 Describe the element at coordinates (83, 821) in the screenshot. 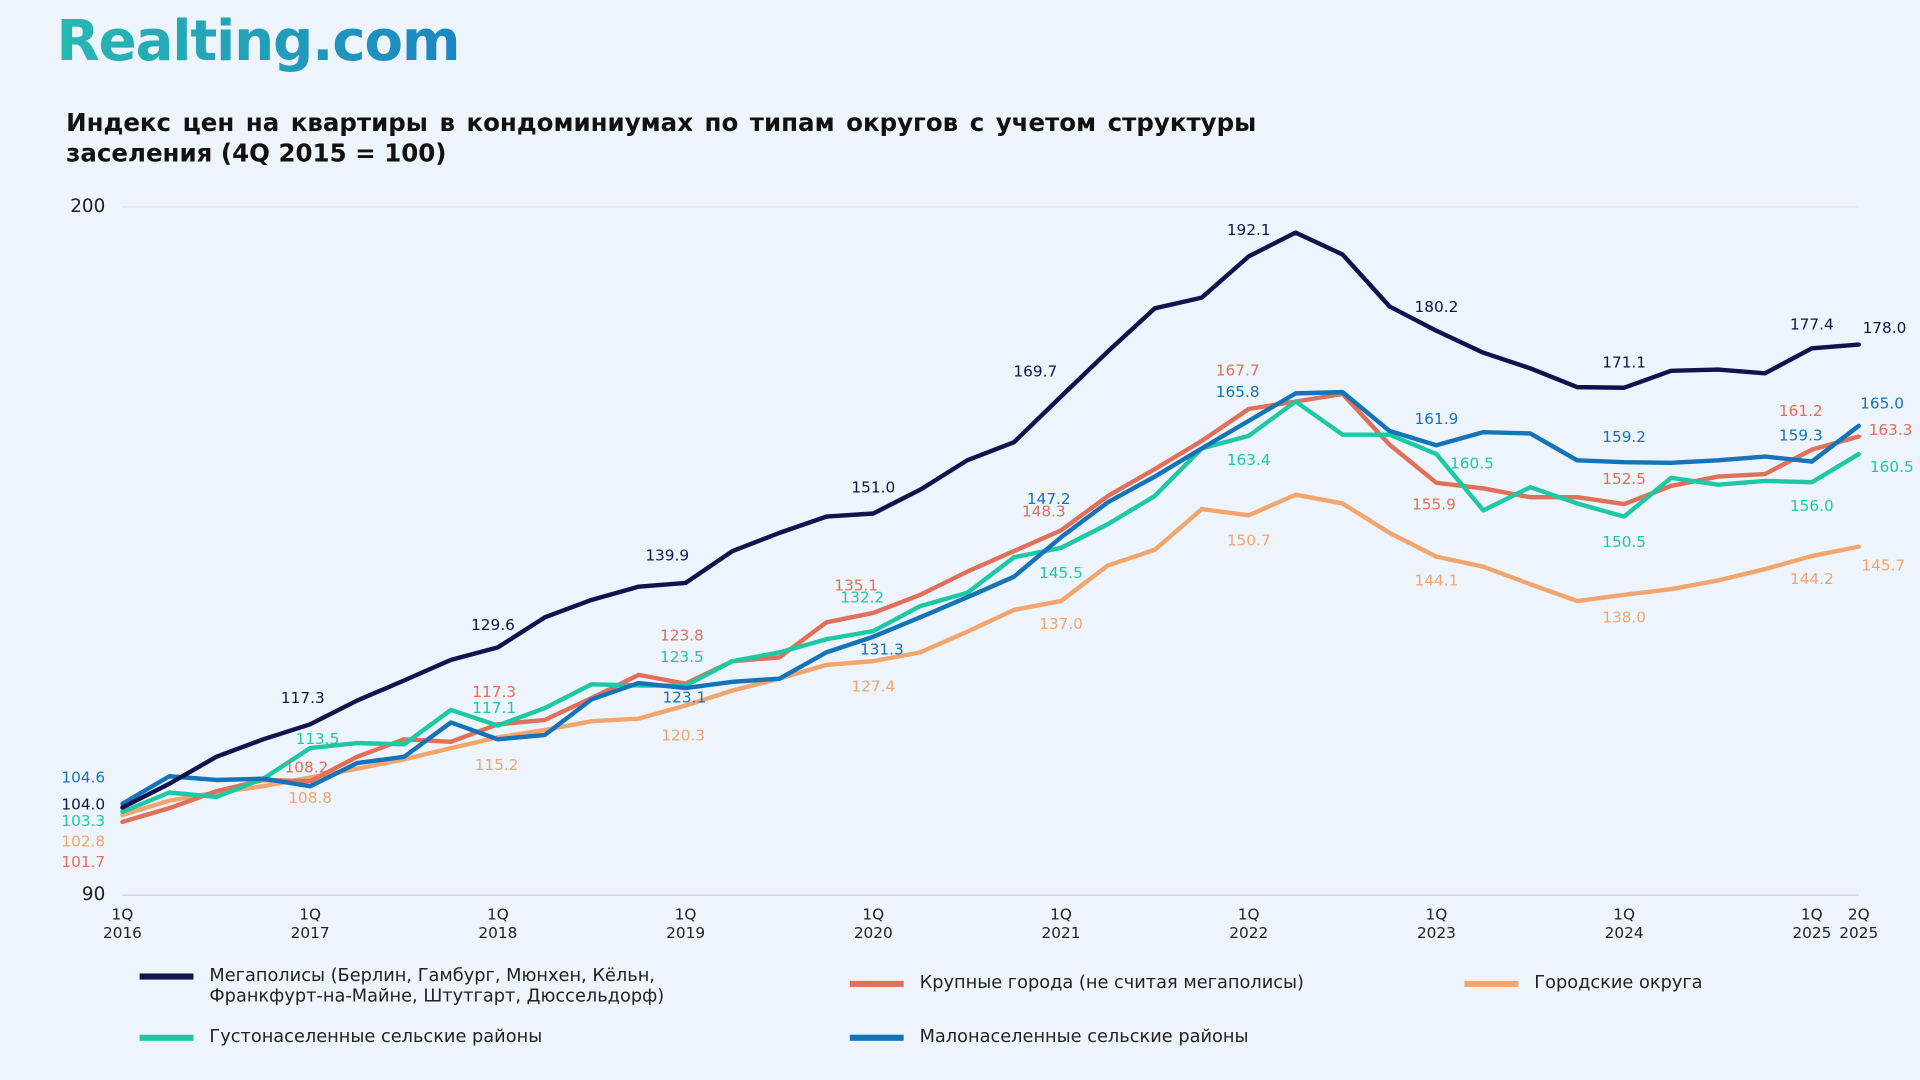

I see `data-label: 103.3` at that location.